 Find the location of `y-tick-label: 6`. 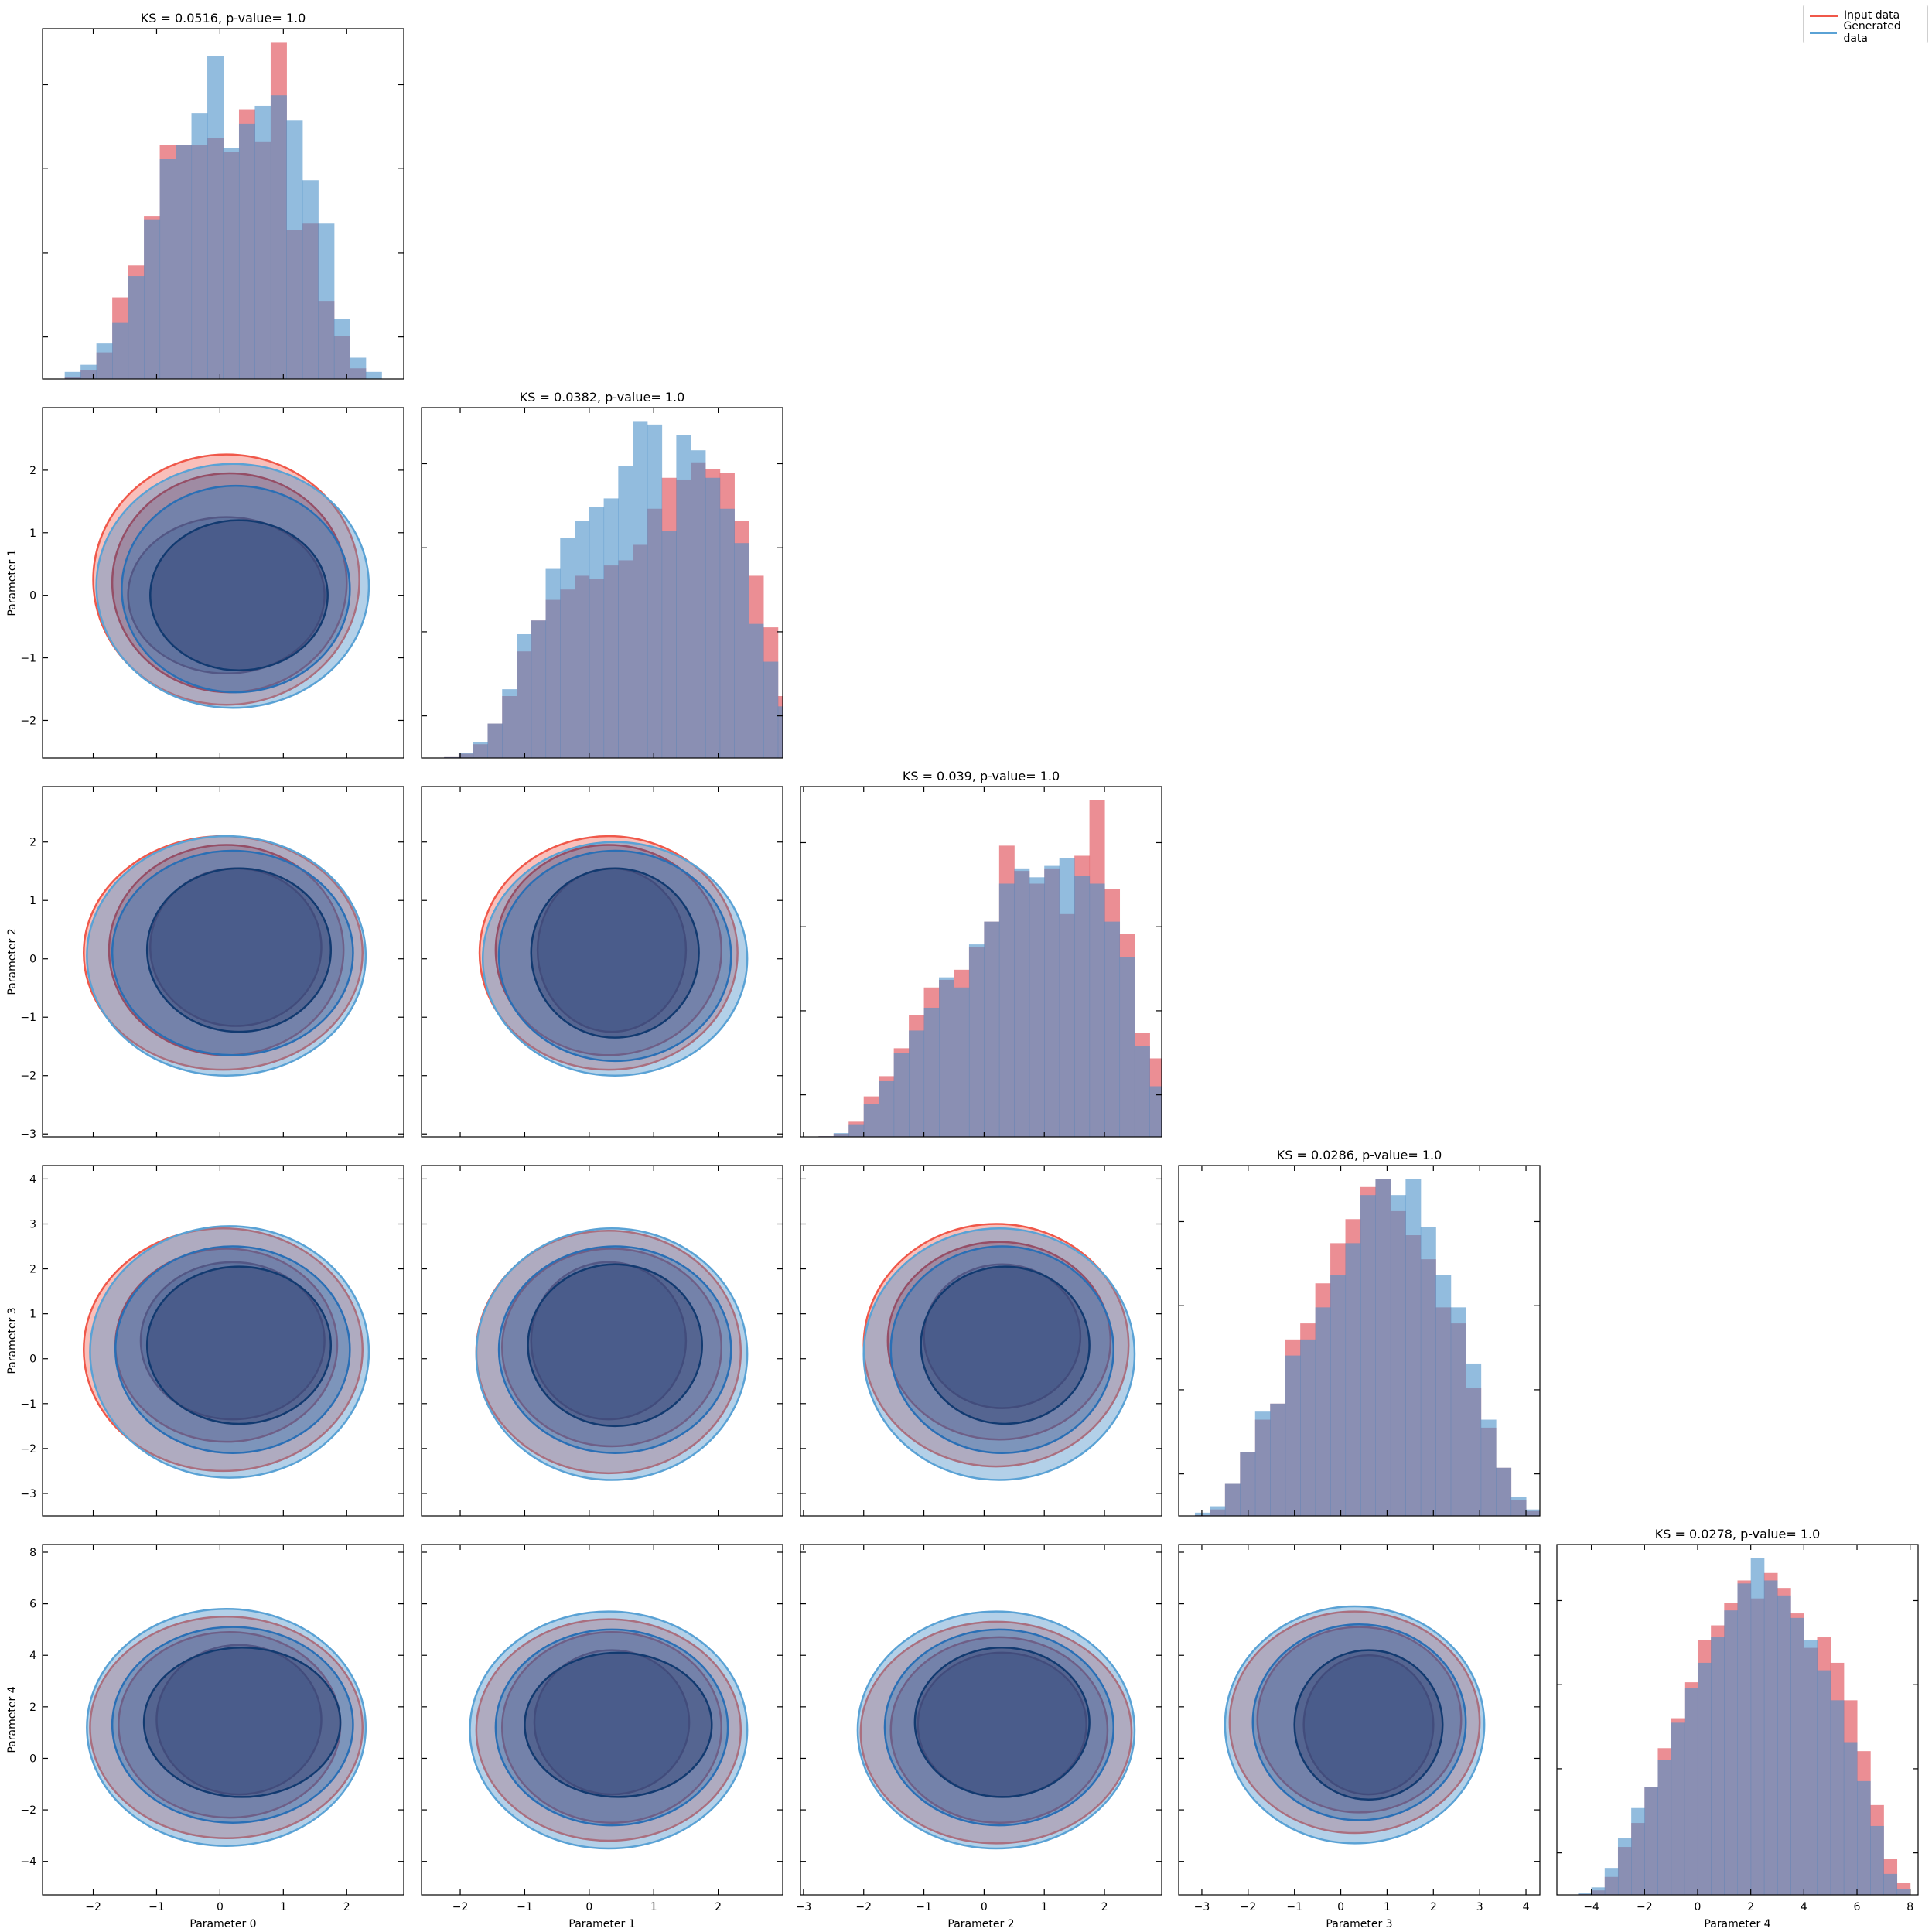

y-tick-label: 6 is located at coordinates (32, 1605).